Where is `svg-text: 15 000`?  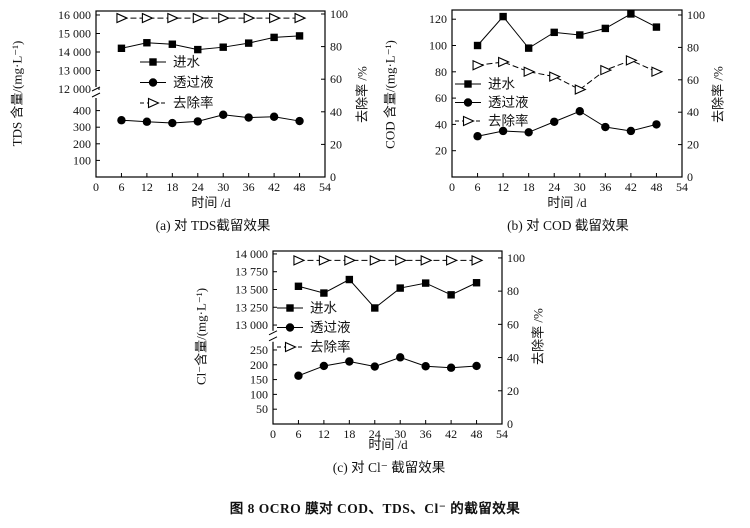 svg-text: 15 000 is located at coordinates (74, 33).